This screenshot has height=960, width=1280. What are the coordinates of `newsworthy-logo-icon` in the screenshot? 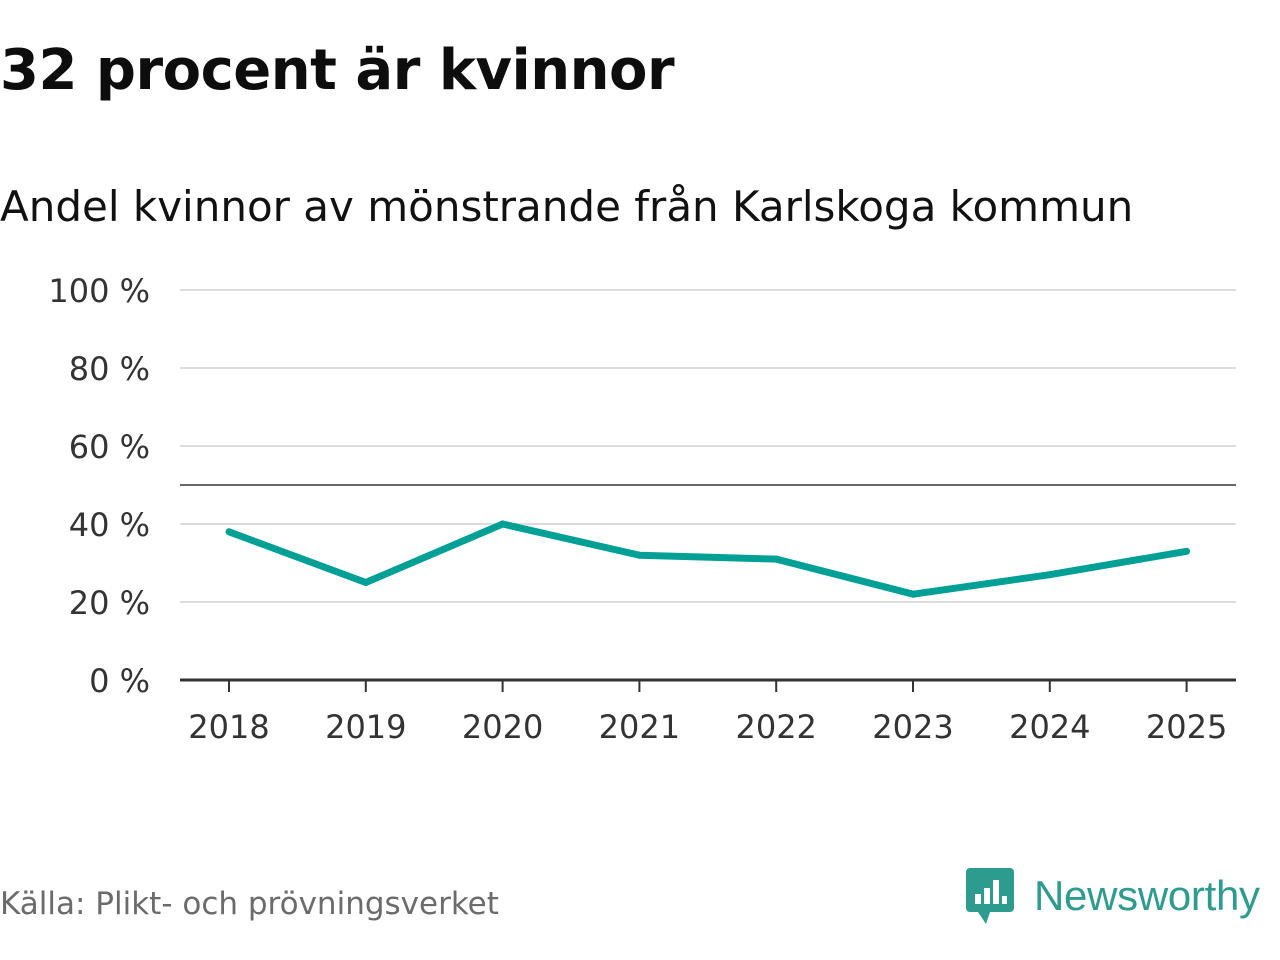 It's located at (990, 896).